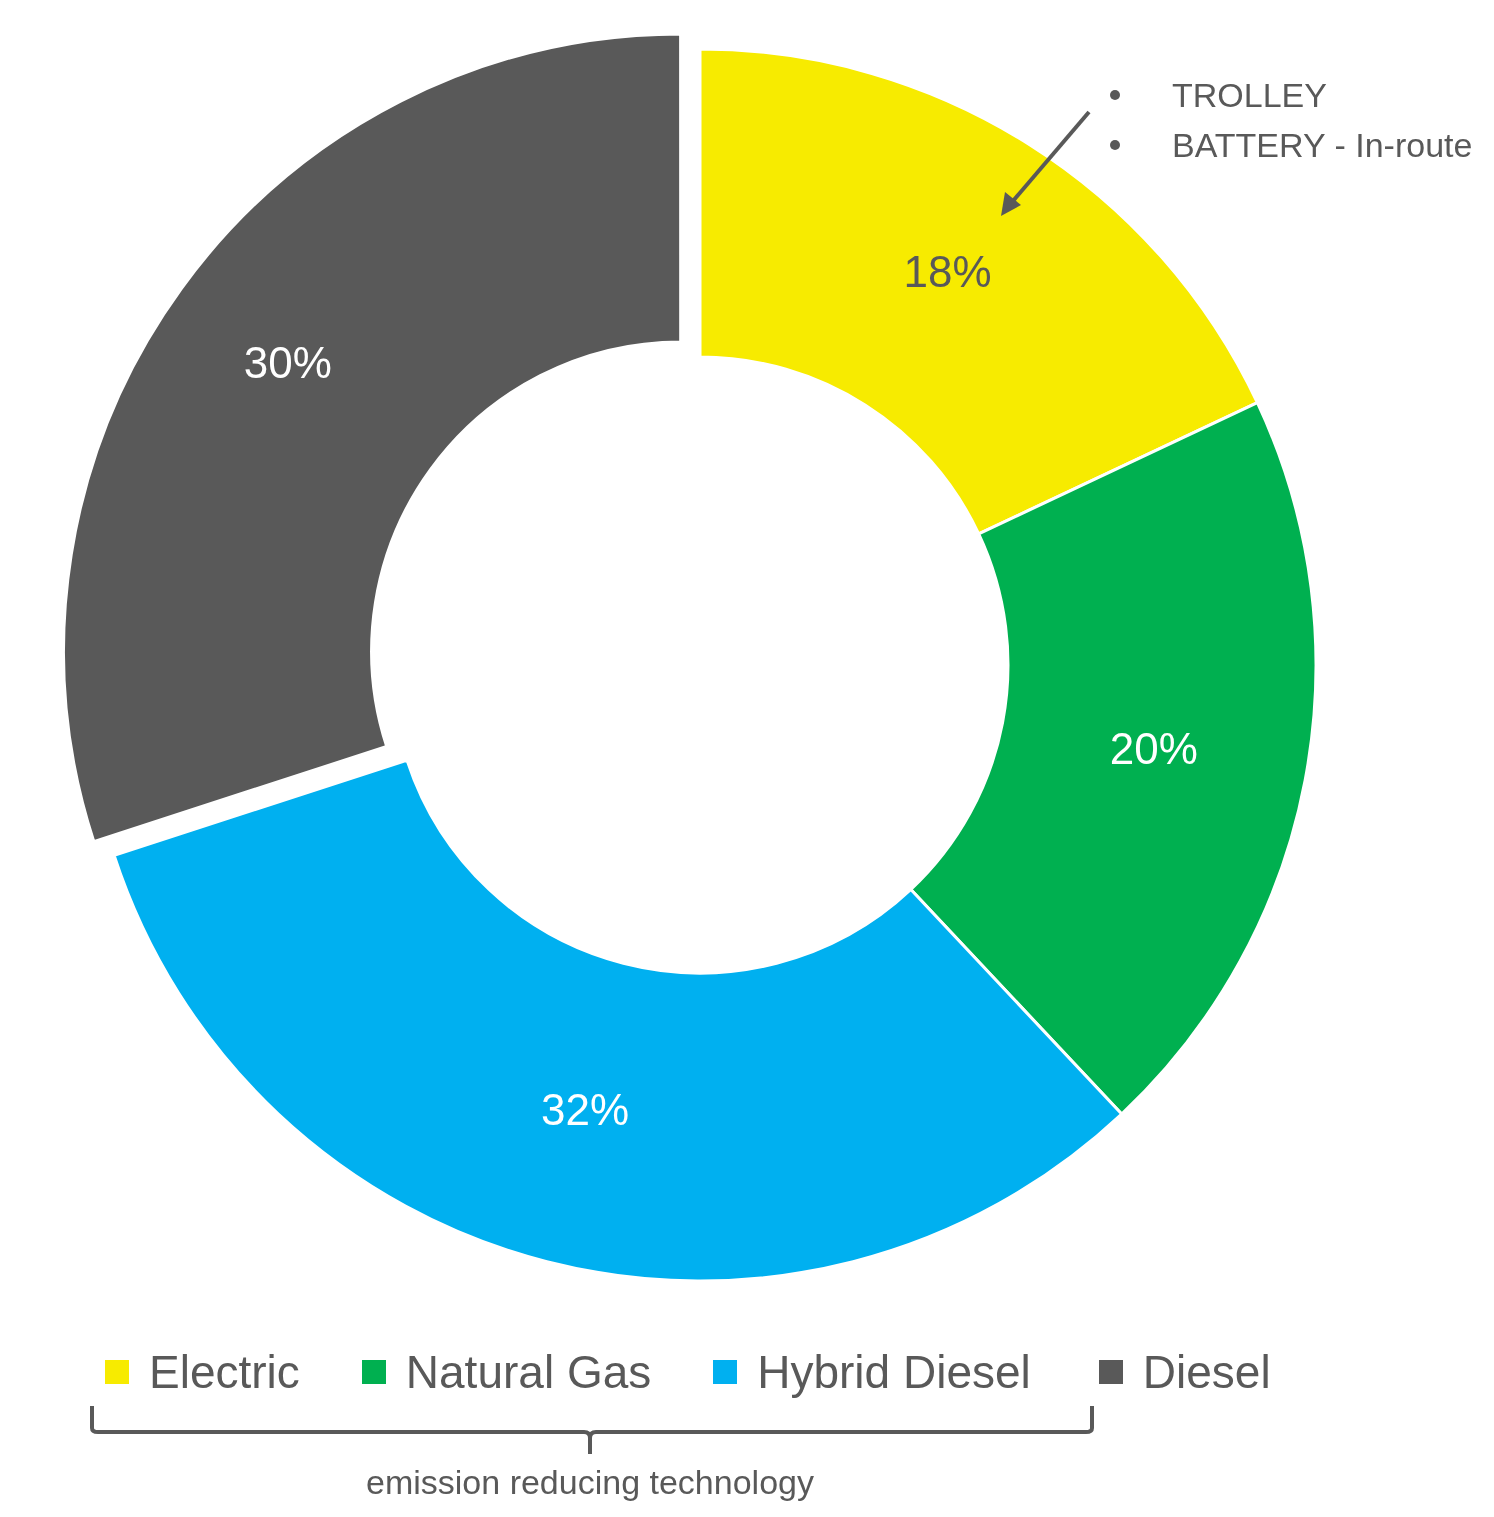 Image resolution: width=1494 pixels, height=1517 pixels. I want to click on legend-label: Electric, so click(224, 1372).